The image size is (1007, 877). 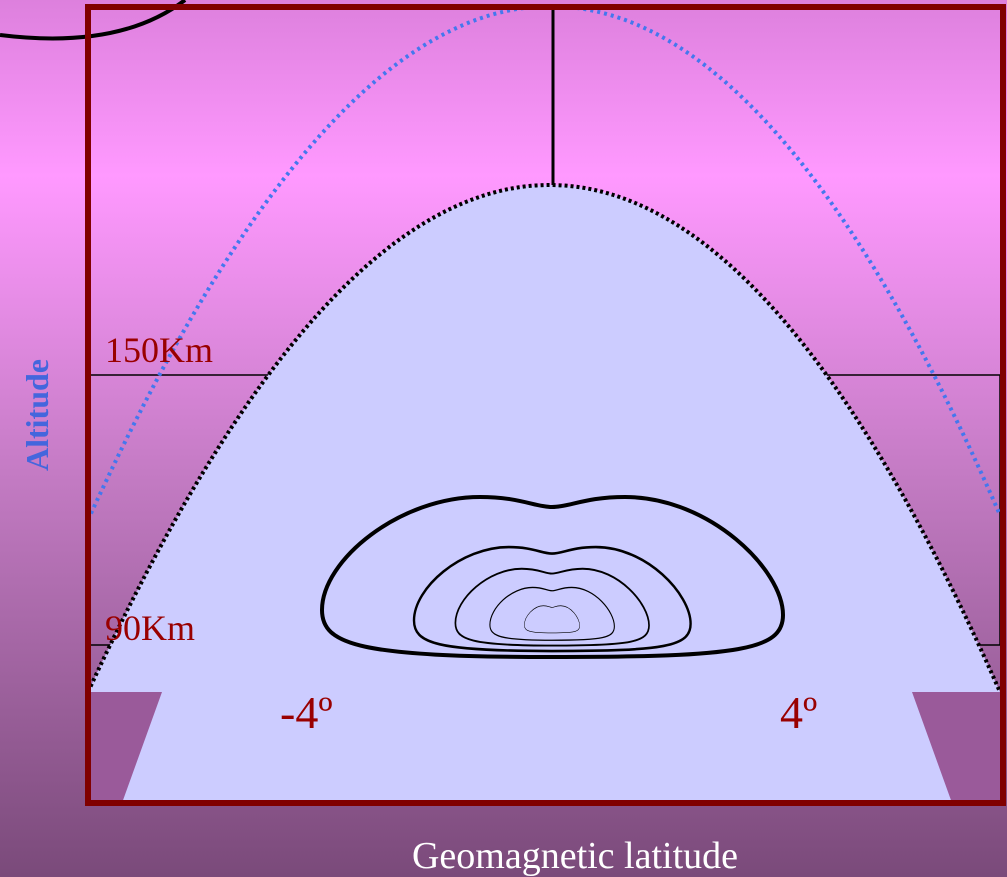 What do you see at coordinates (798, 712) in the screenshot?
I see `label-plus4: 4º` at bounding box center [798, 712].